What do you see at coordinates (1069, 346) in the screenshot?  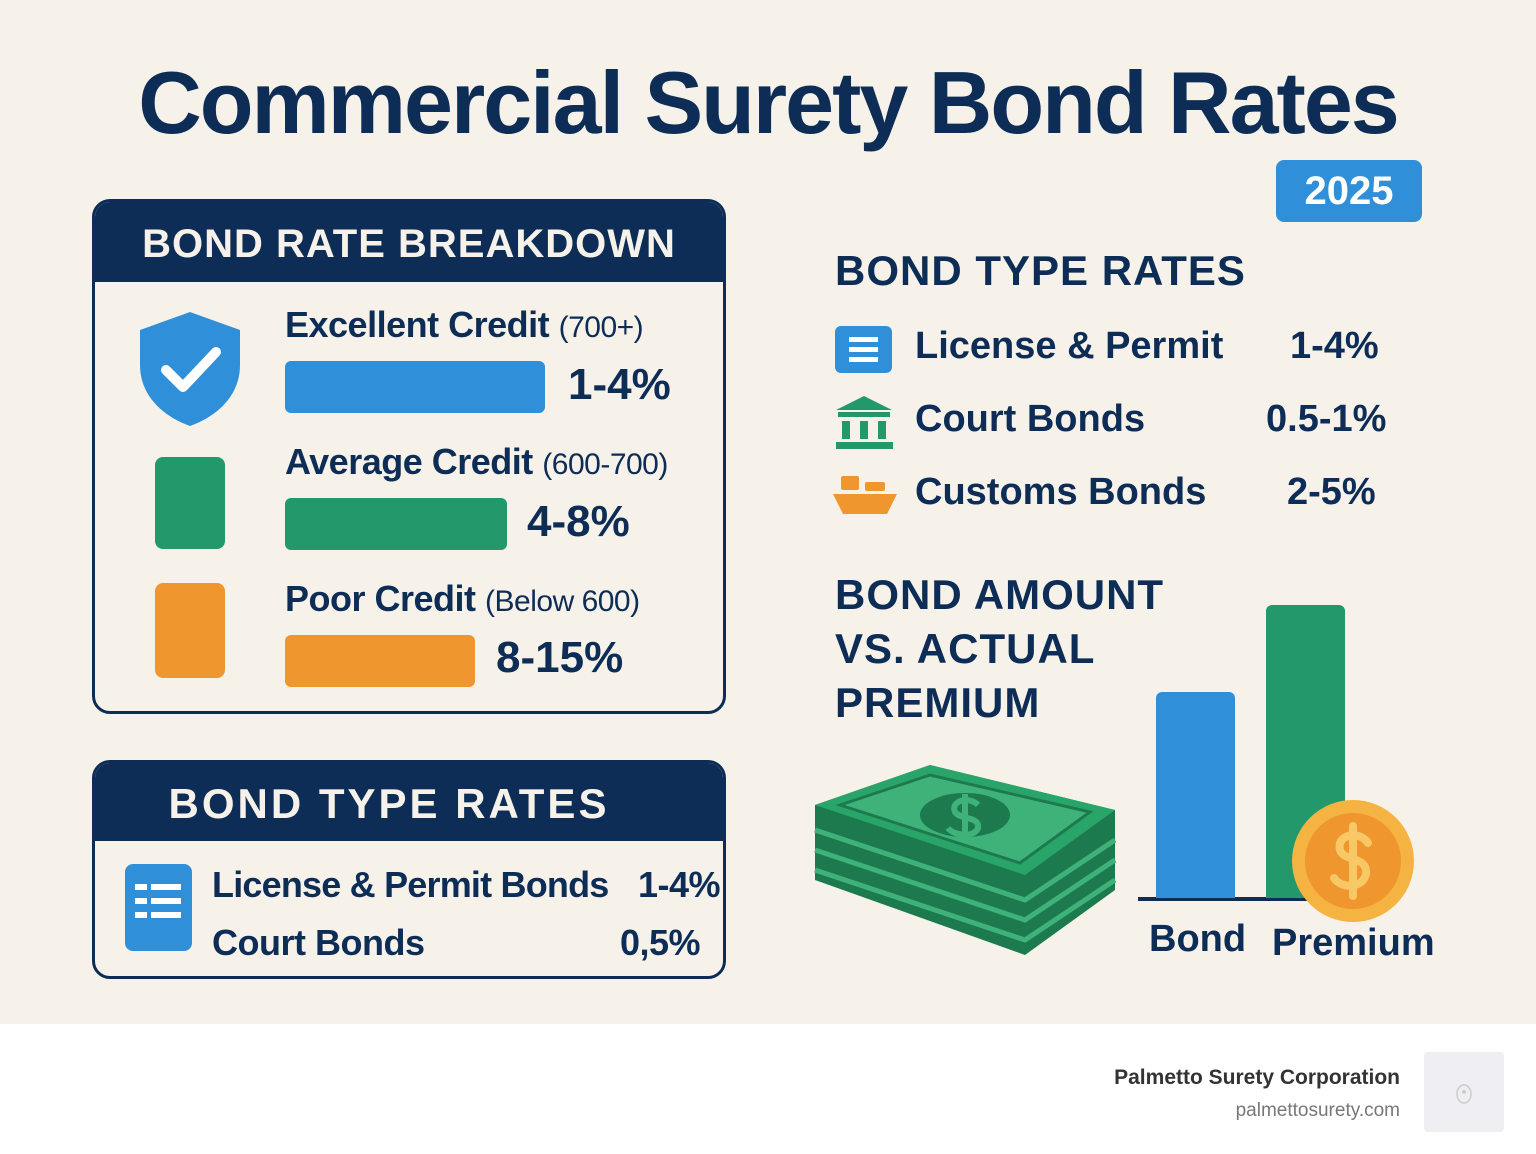 I see `license-permit-label: License & Permit` at bounding box center [1069, 346].